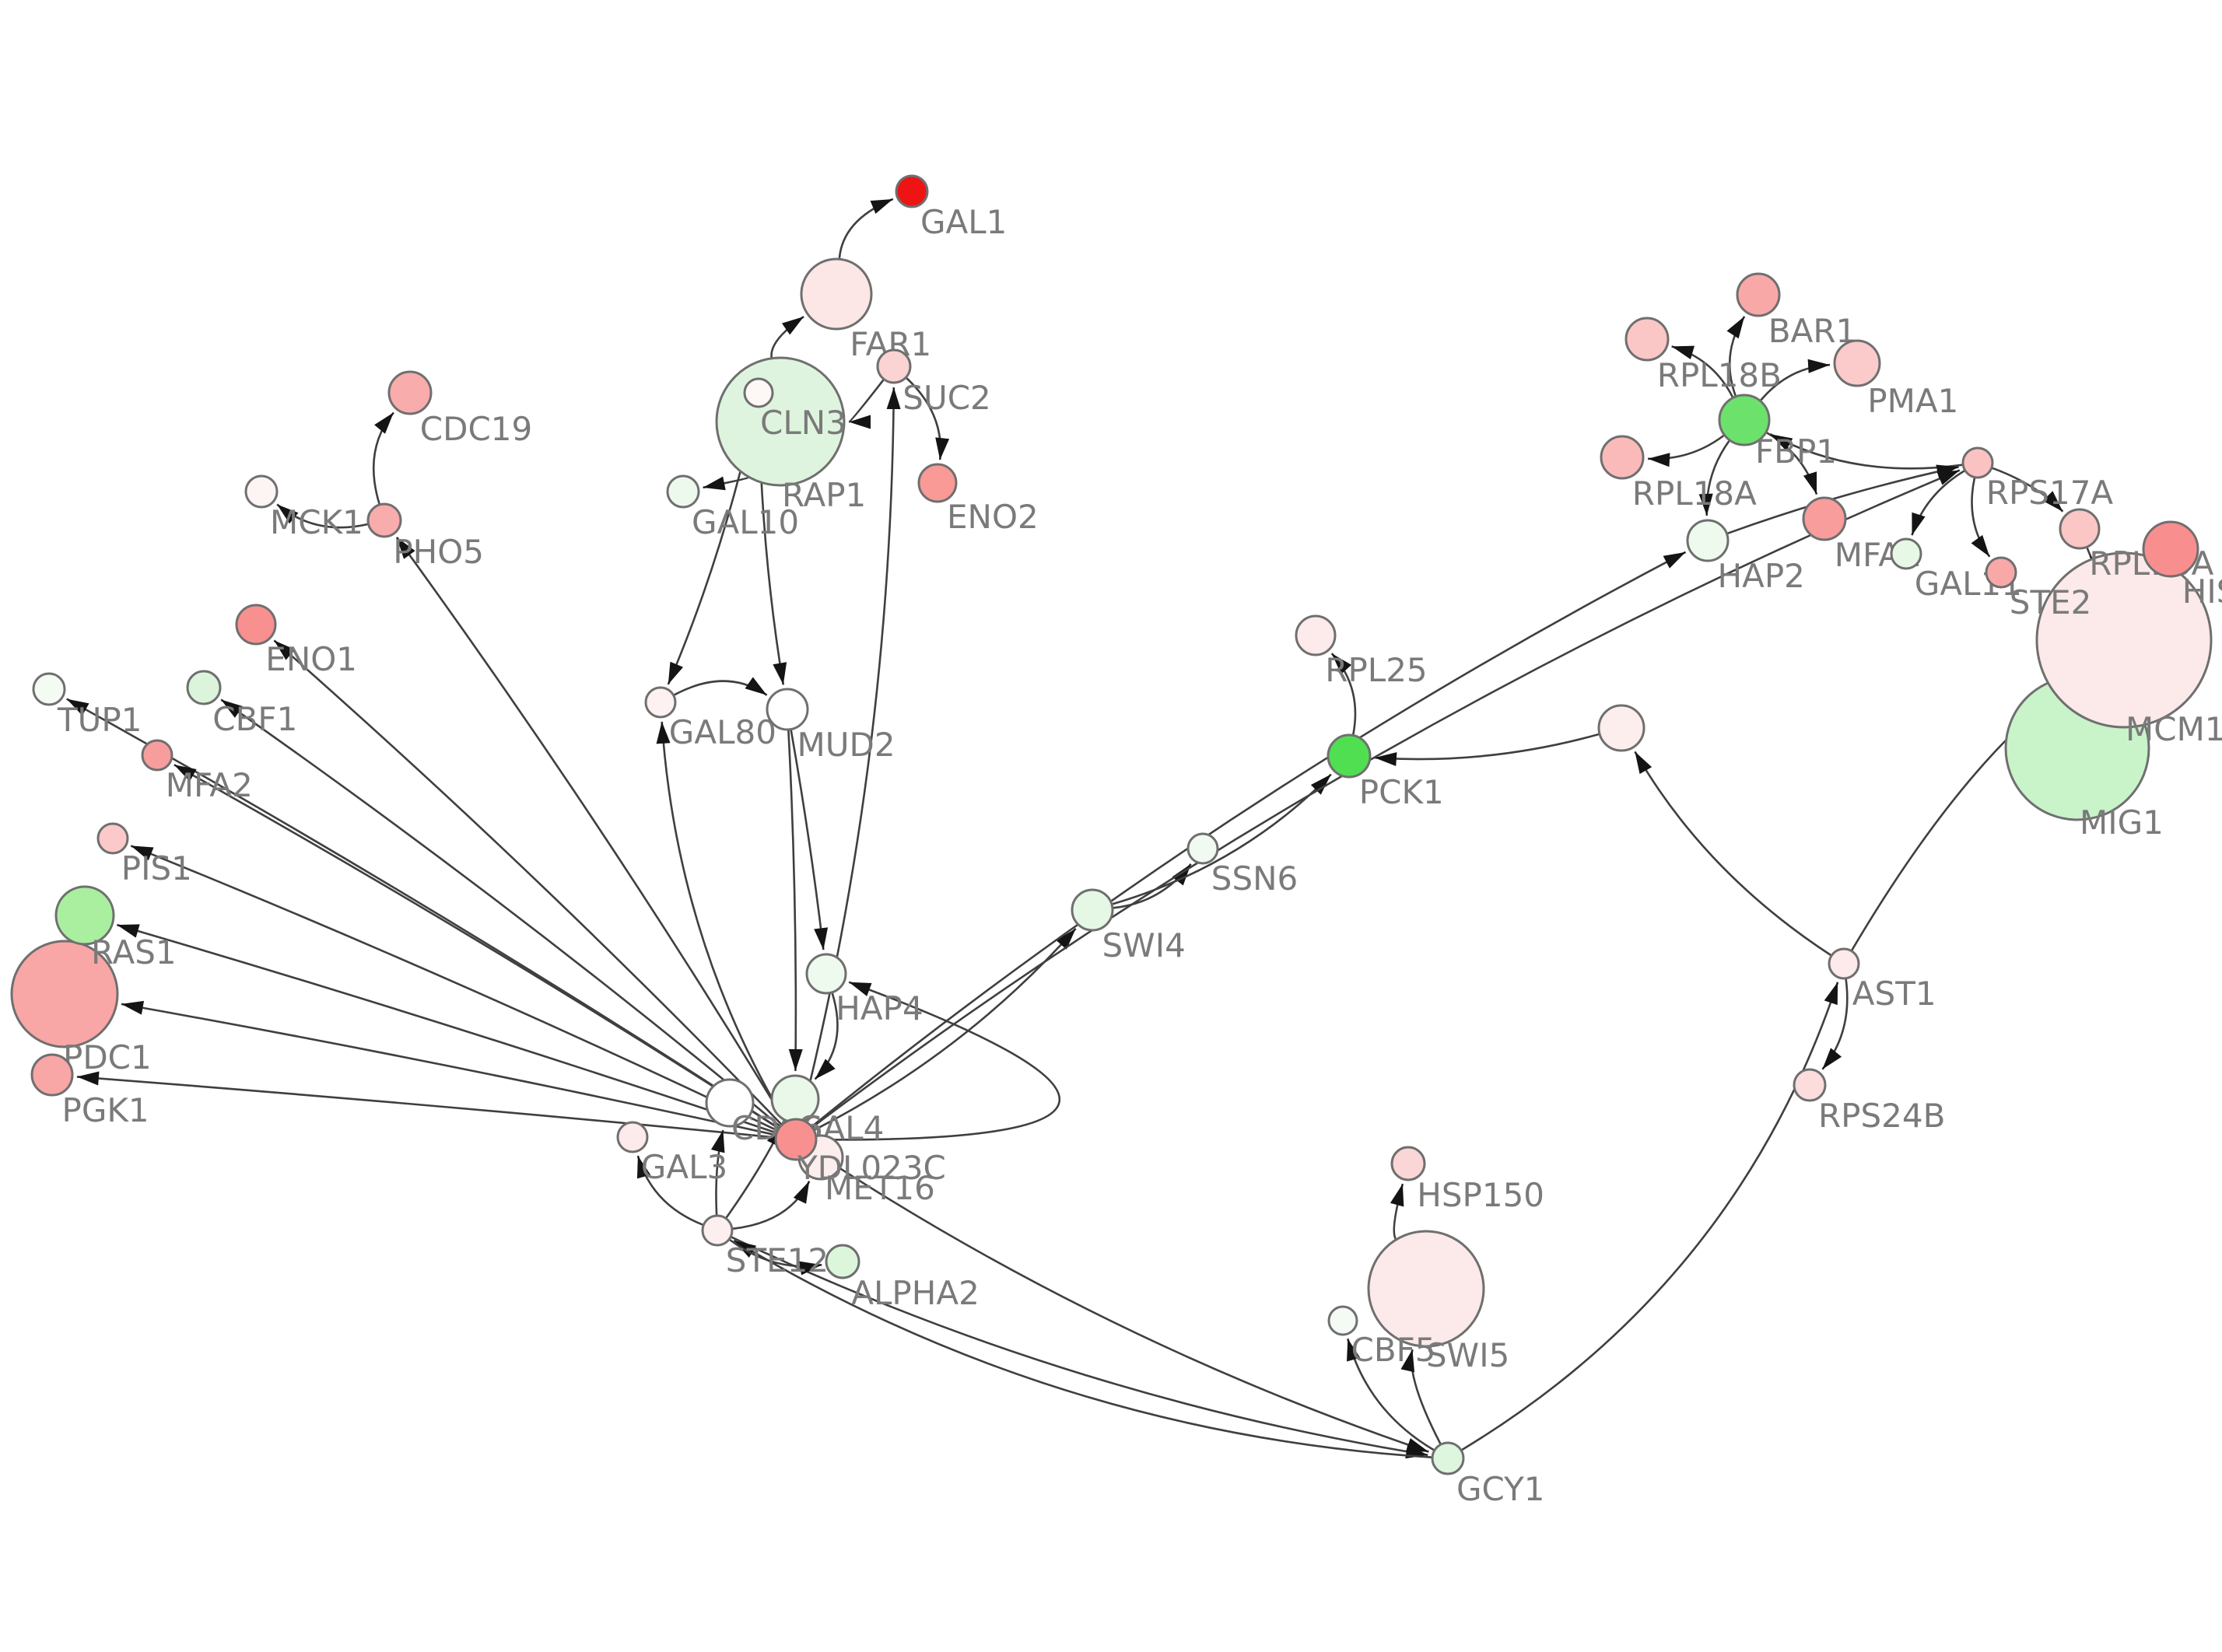  I want to click on edge-SUC2-CLN3, so click(866, 404).